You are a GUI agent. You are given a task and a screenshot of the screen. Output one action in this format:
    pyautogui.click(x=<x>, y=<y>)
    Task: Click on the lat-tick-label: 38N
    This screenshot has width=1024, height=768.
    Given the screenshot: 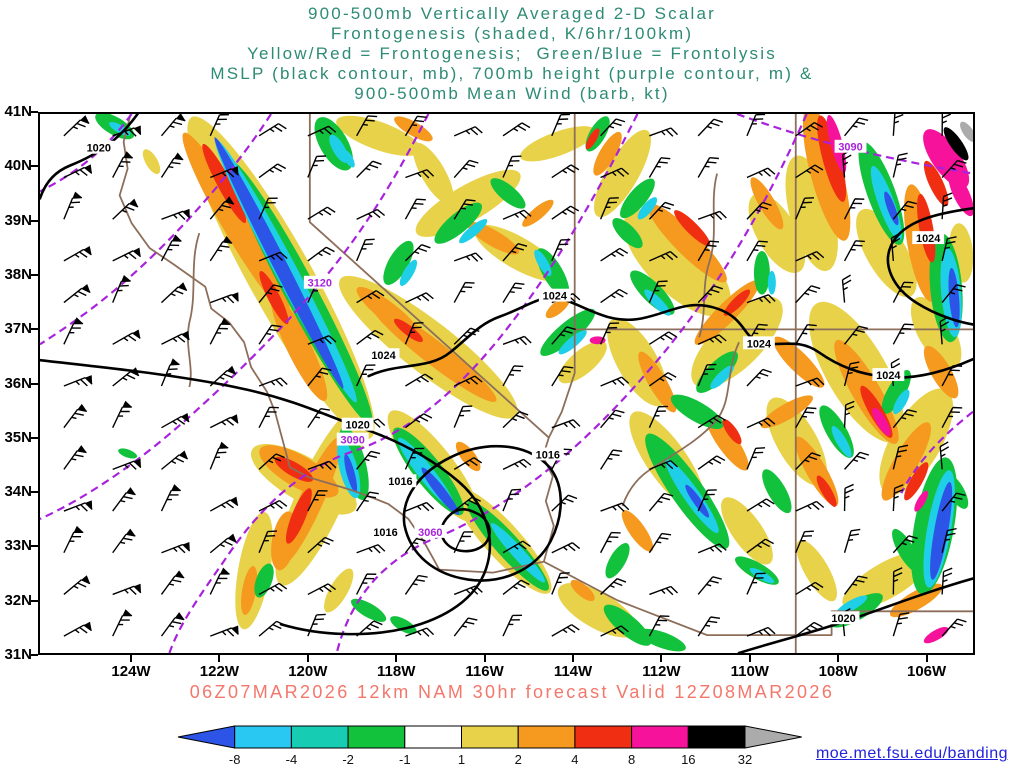 What is the action you would take?
    pyautogui.click(x=18, y=274)
    